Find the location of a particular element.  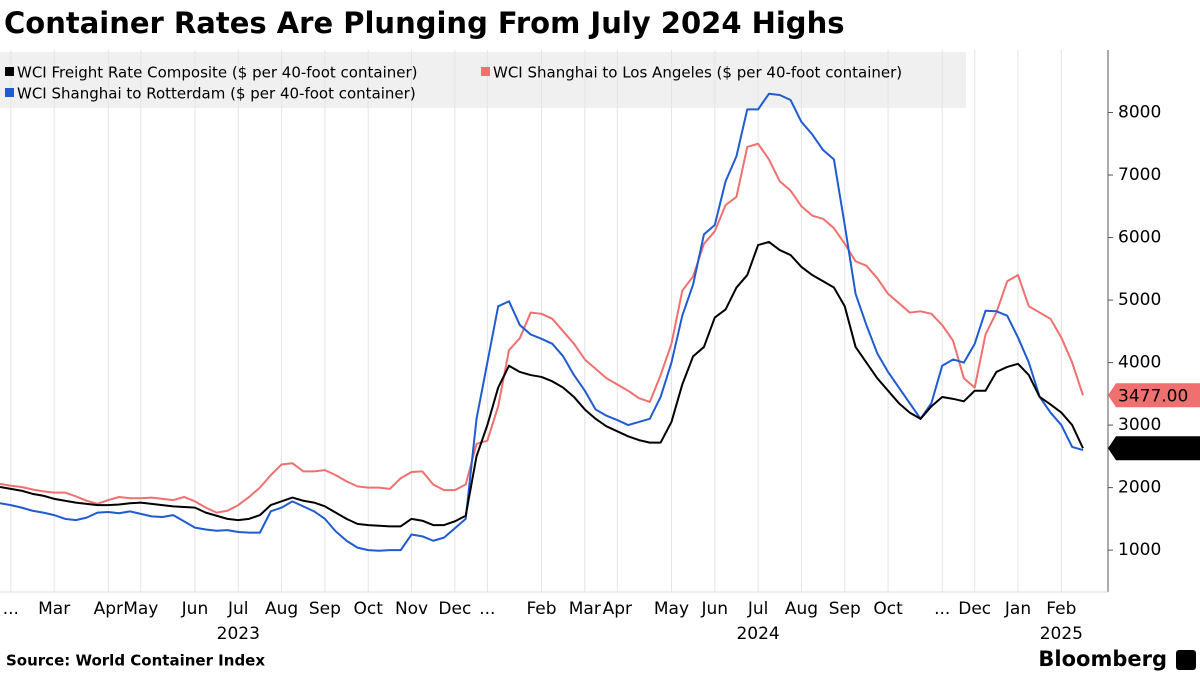

y-tick-label: 1000 is located at coordinates (1139, 550).